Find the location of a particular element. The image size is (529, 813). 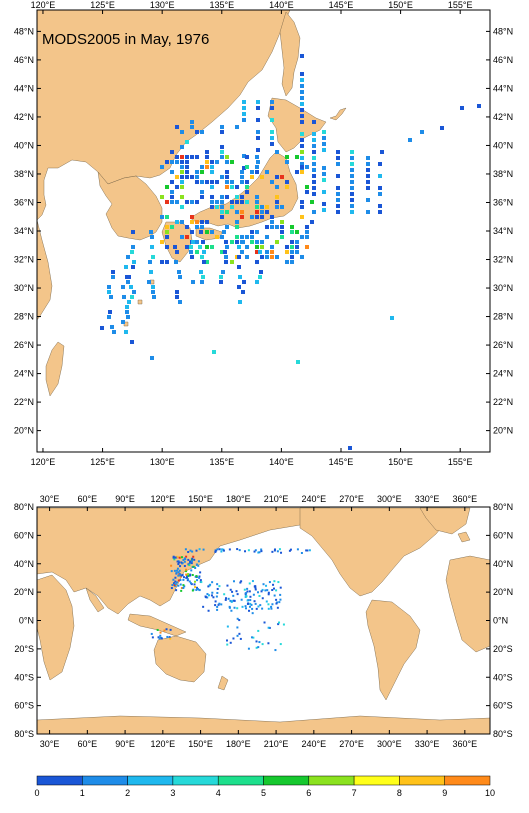

world-lat-label-left: 60°S is located at coordinates (24, 706).